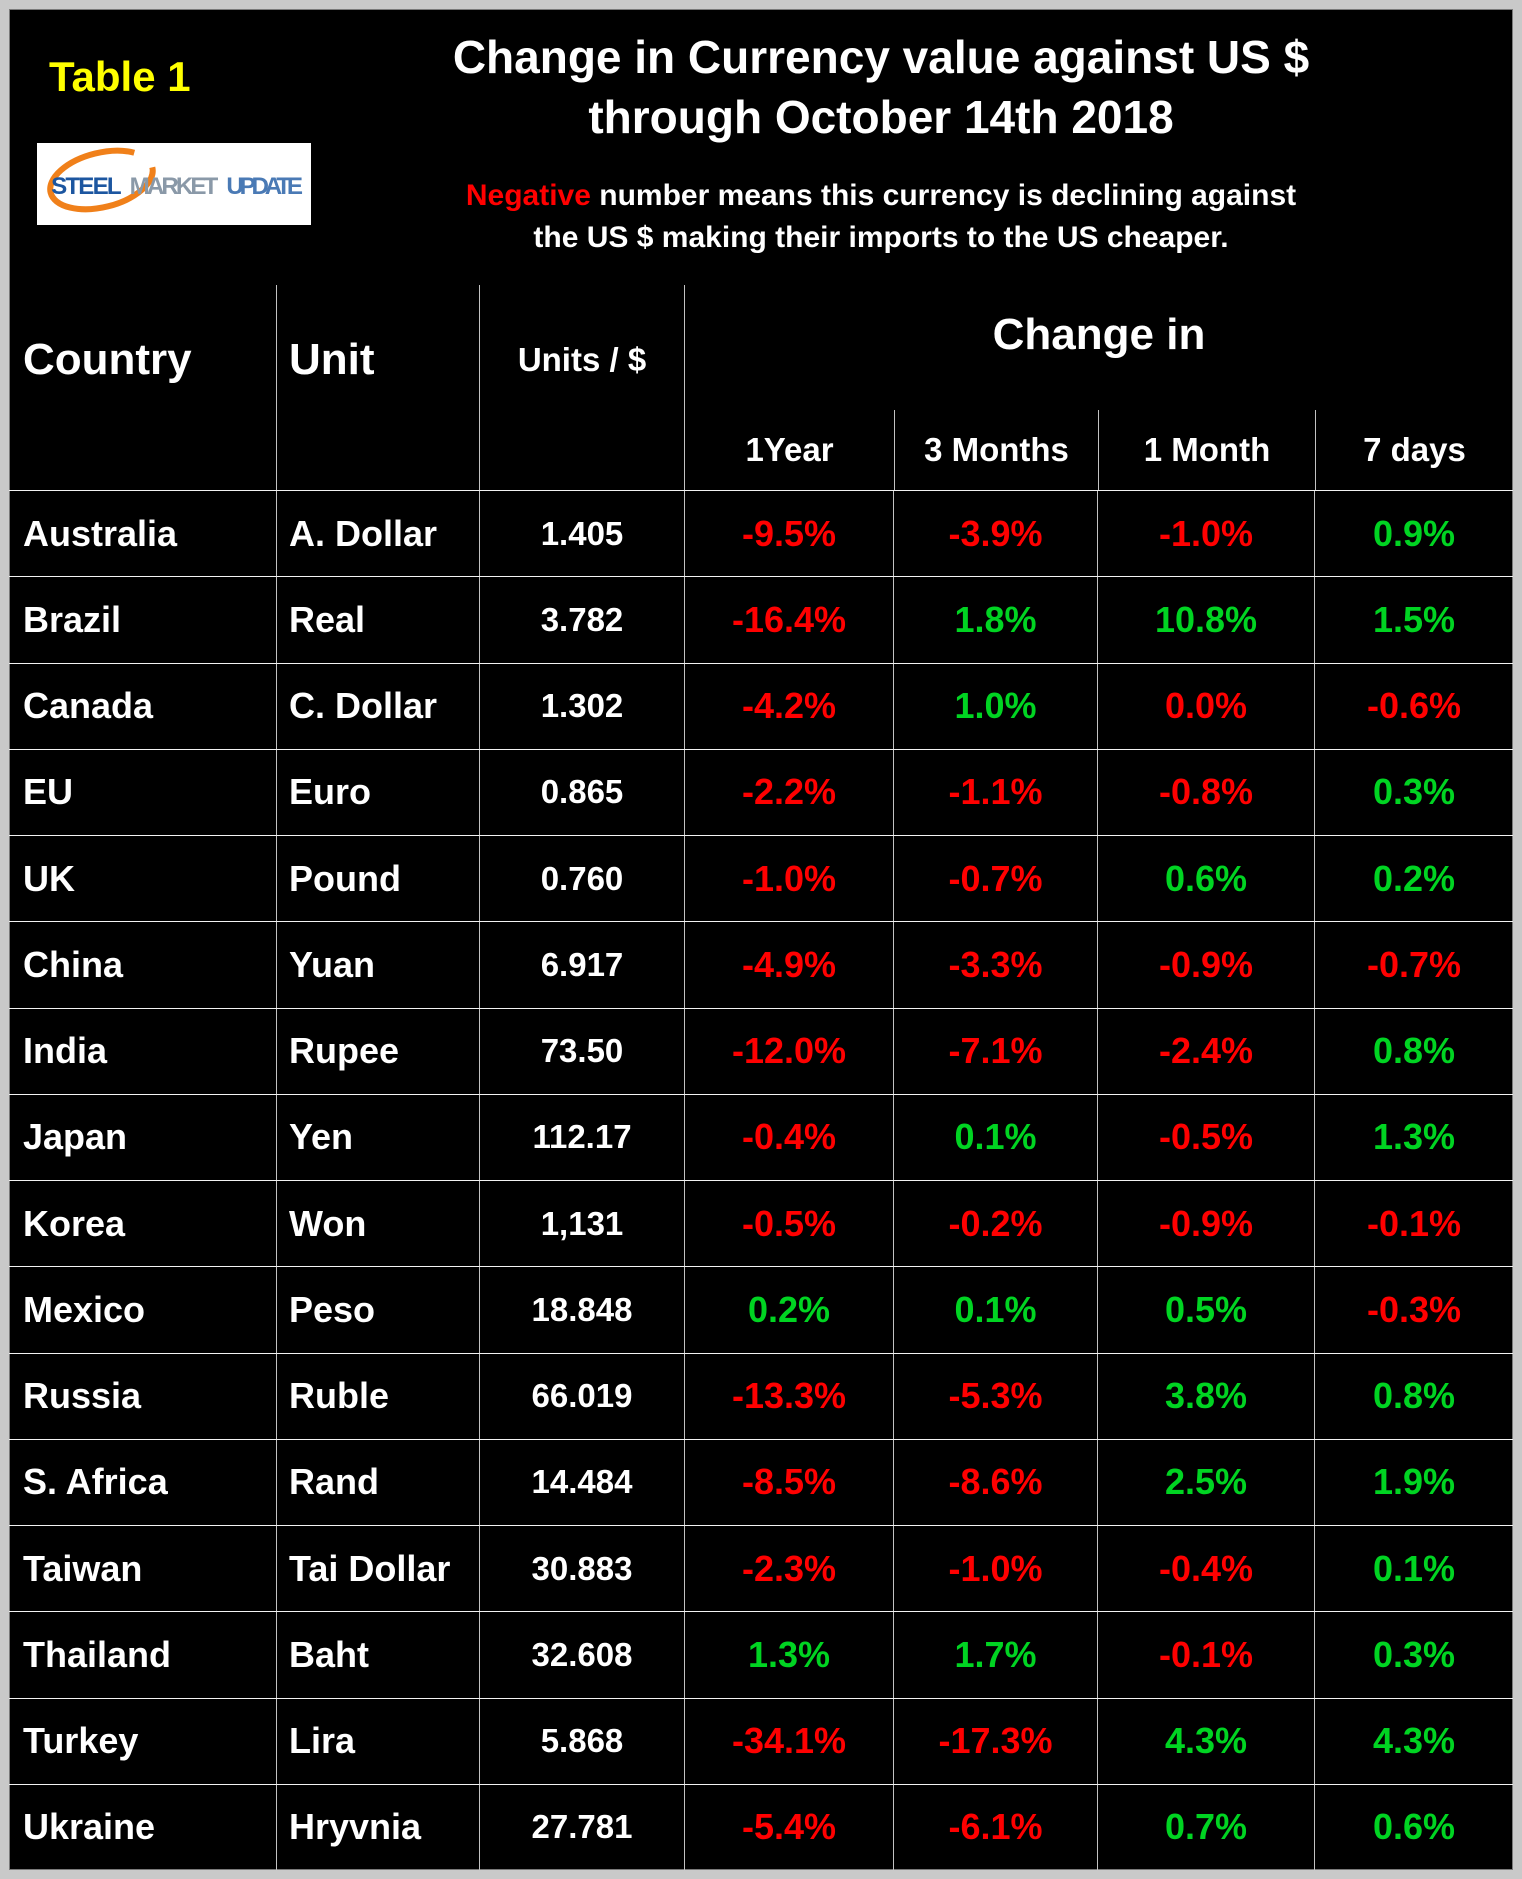 This screenshot has width=1522, height=1879. I want to click on country-cell: Thailand, so click(143, 1655).